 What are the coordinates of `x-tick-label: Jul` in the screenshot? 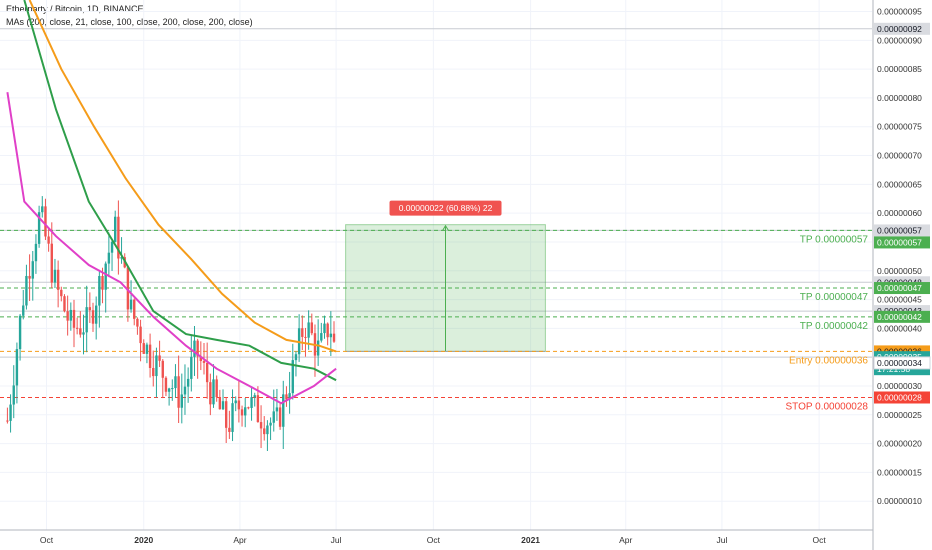 It's located at (721, 540).